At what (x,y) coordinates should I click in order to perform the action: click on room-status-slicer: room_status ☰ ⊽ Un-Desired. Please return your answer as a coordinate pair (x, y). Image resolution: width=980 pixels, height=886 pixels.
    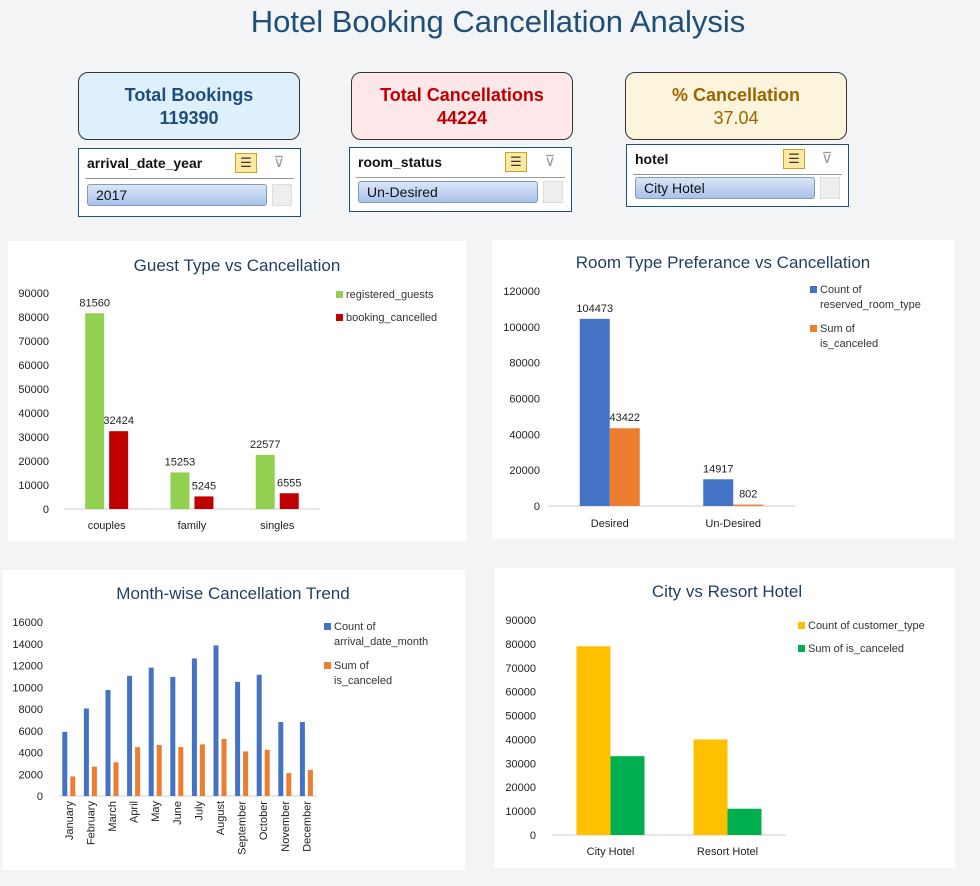
    Looking at the image, I should click on (460, 179).